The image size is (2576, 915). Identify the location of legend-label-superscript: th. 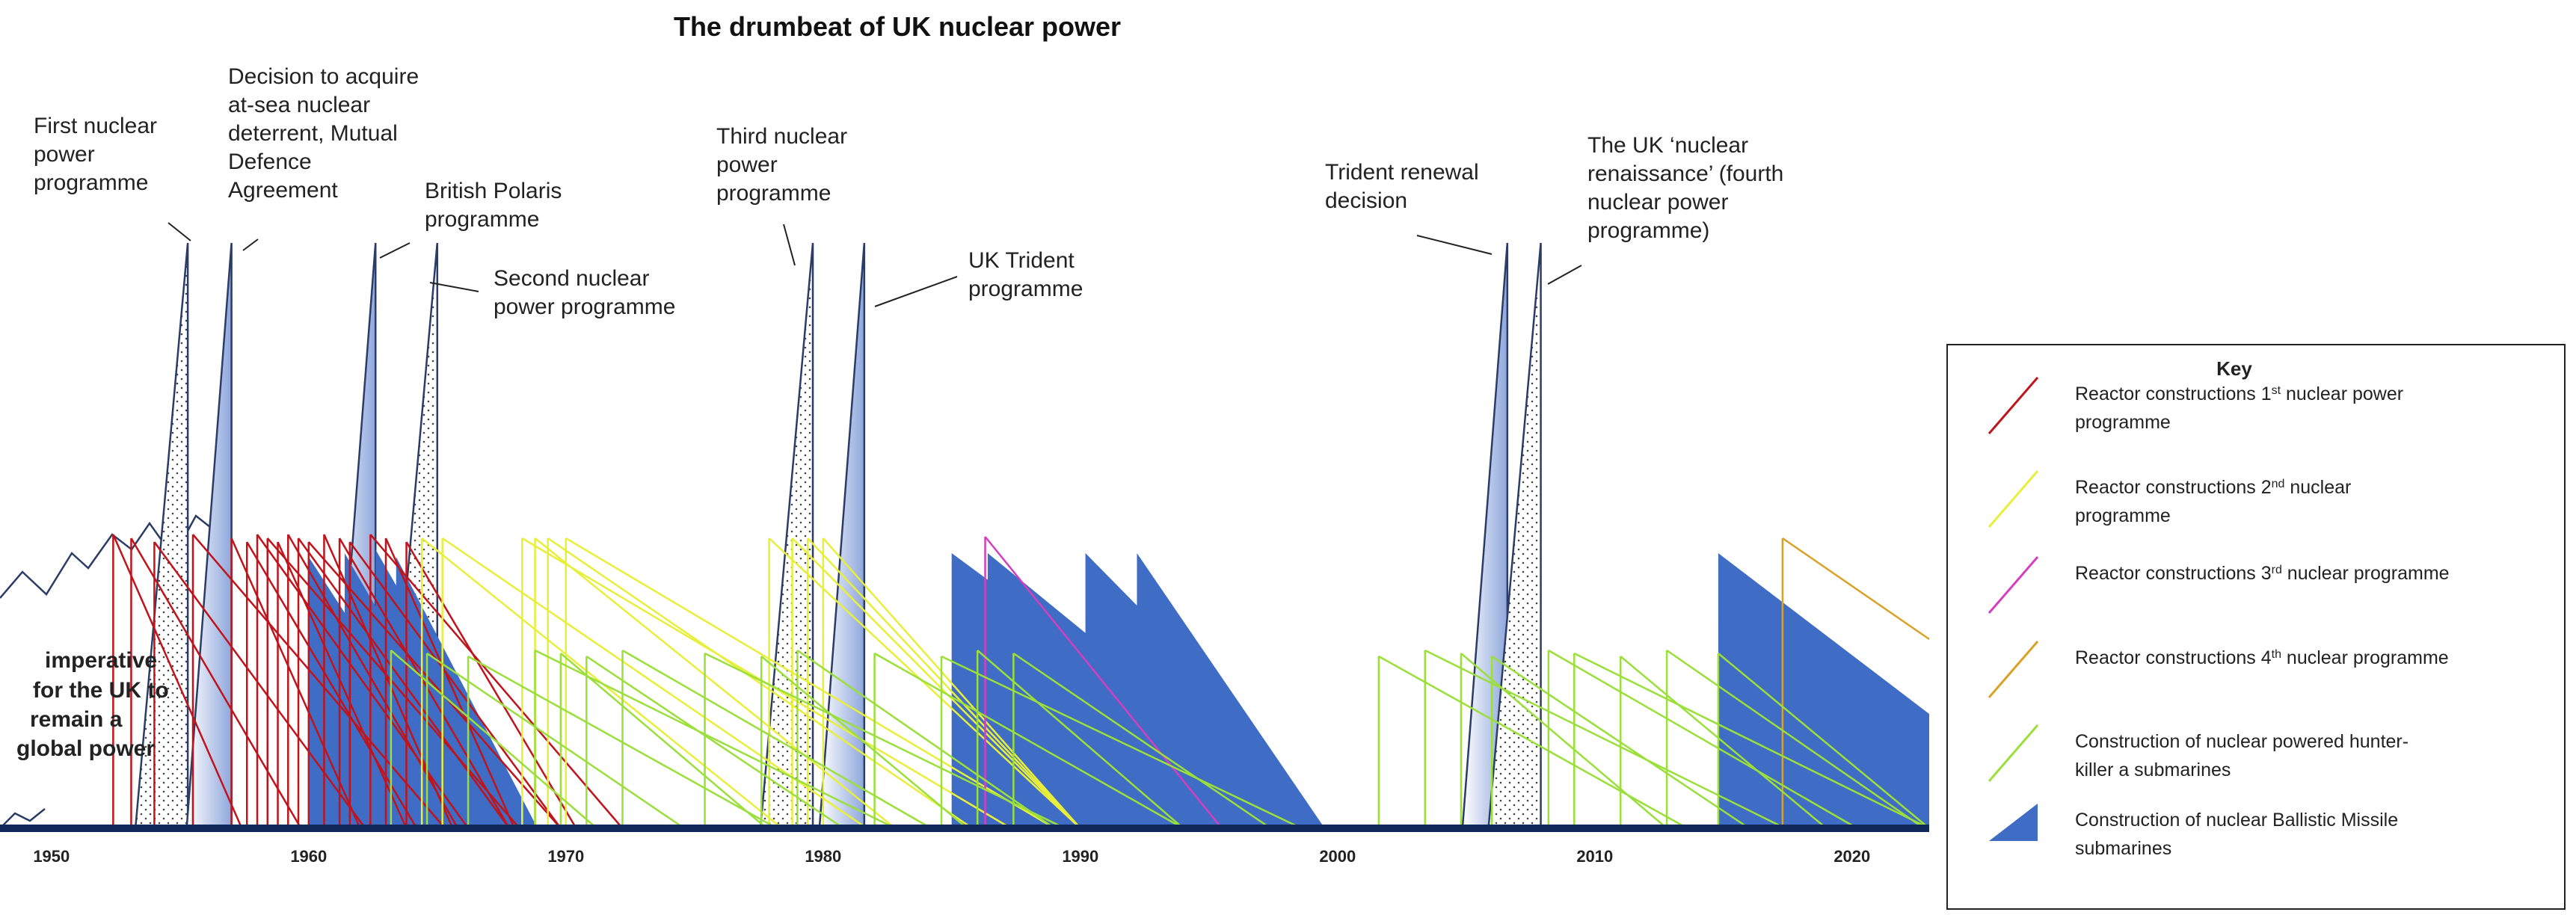
(2276, 654).